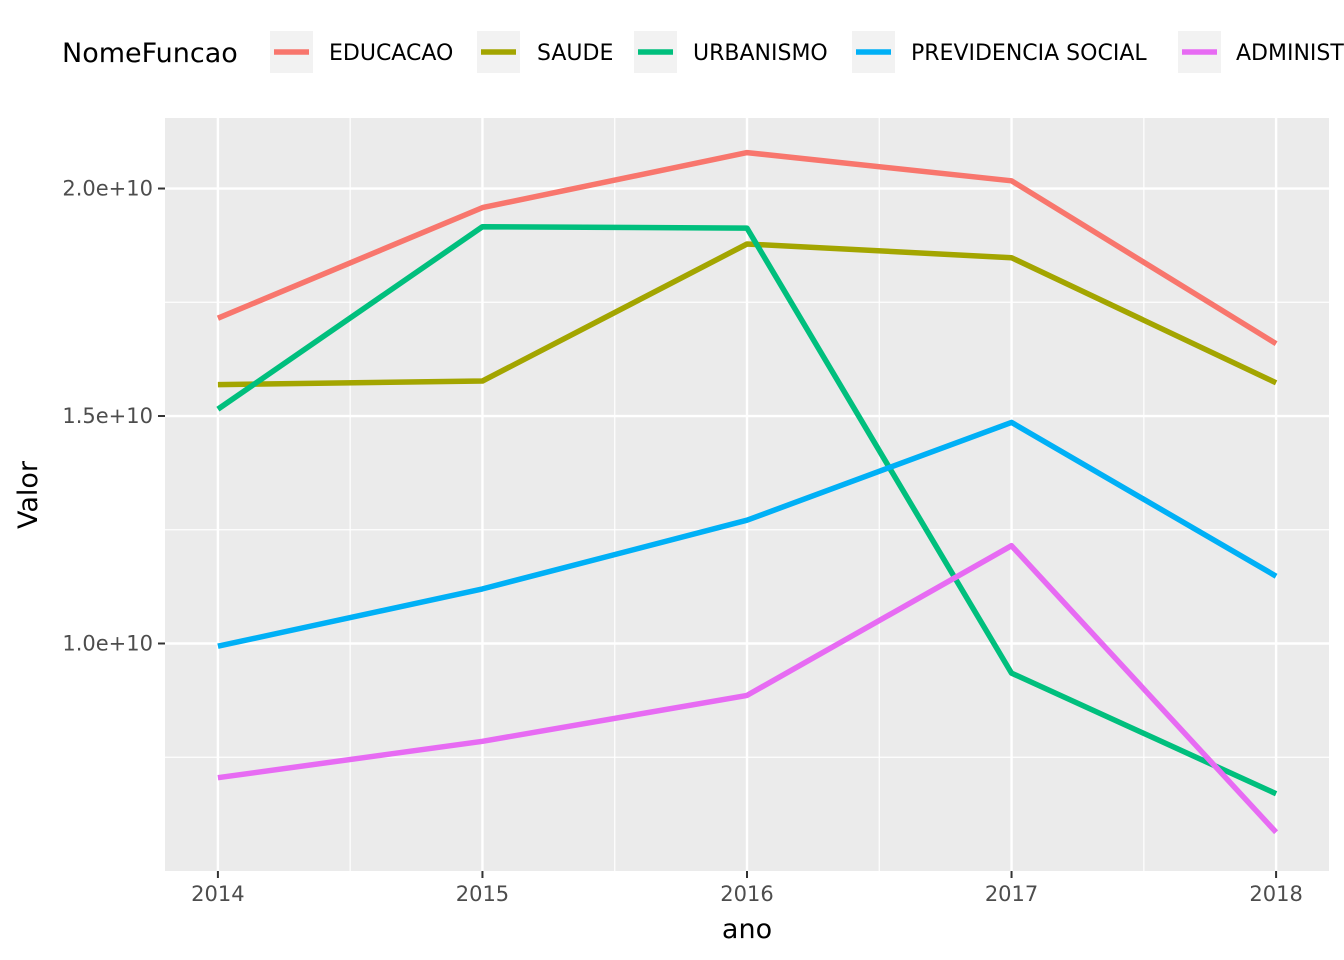  What do you see at coordinates (391, 53) in the screenshot?
I see `legend-label: EDUCACAO` at bounding box center [391, 53].